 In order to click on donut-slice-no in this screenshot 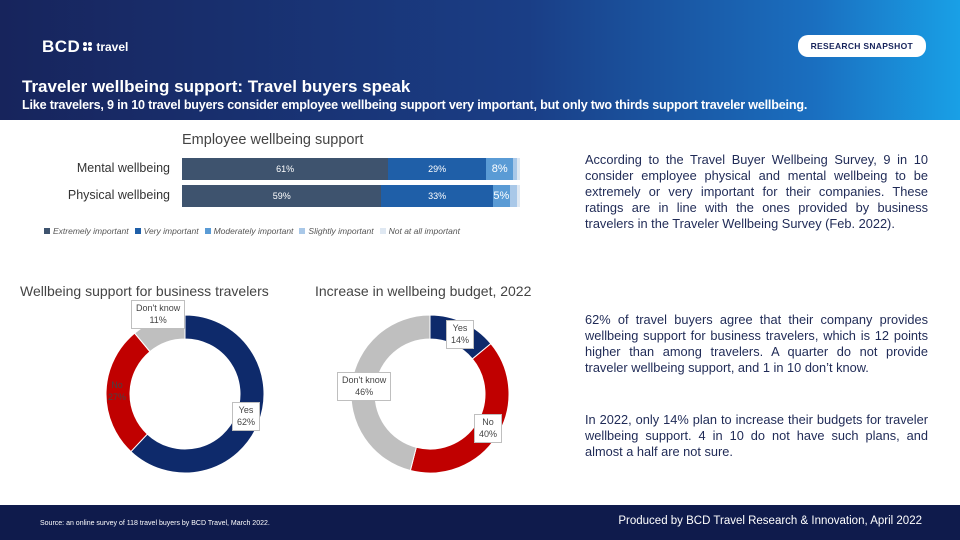, I will do `click(459, 408)`.